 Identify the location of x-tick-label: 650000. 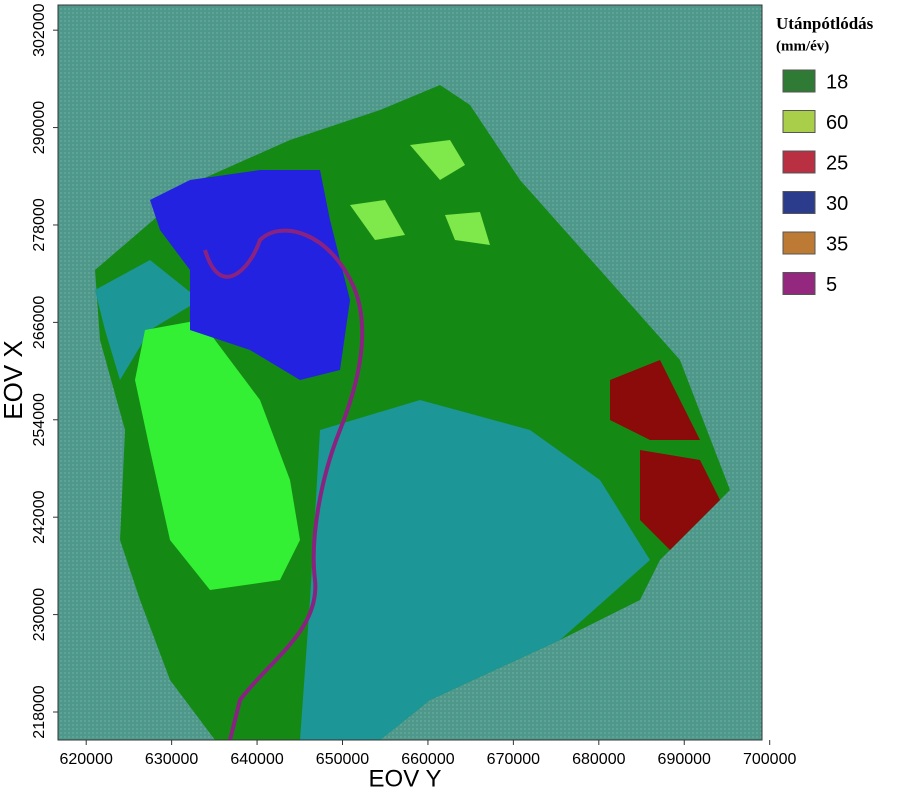
(342, 759).